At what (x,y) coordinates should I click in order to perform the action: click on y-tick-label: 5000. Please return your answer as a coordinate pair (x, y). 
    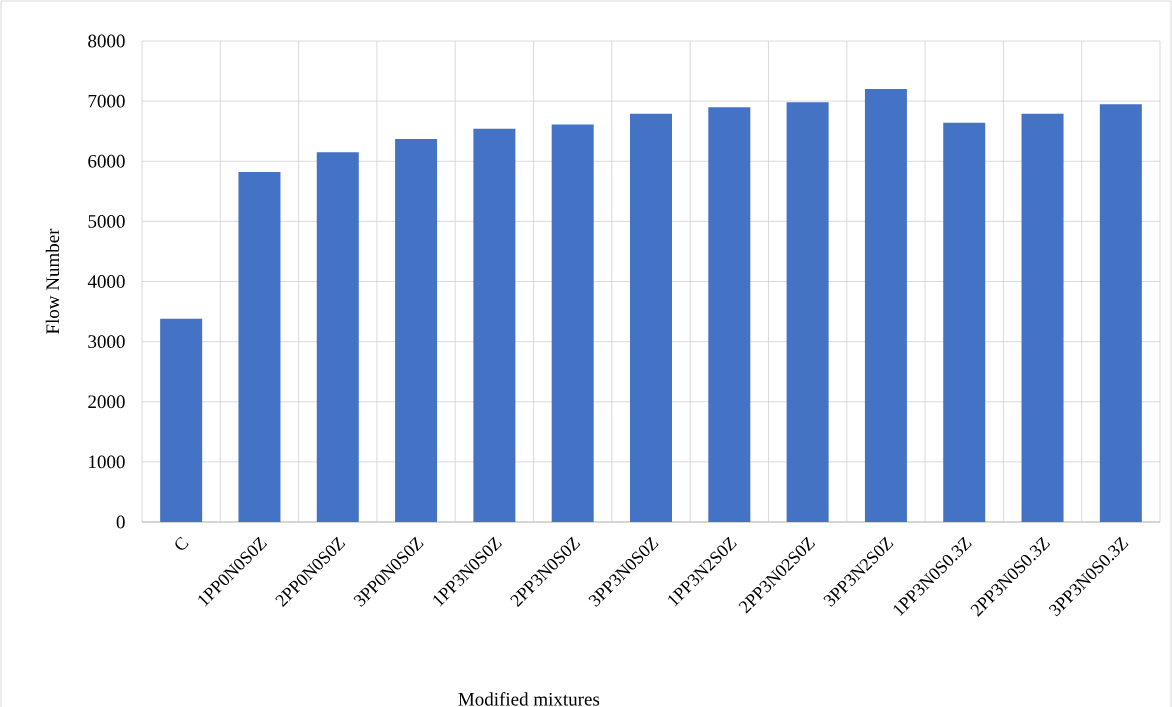
    Looking at the image, I should click on (106, 221).